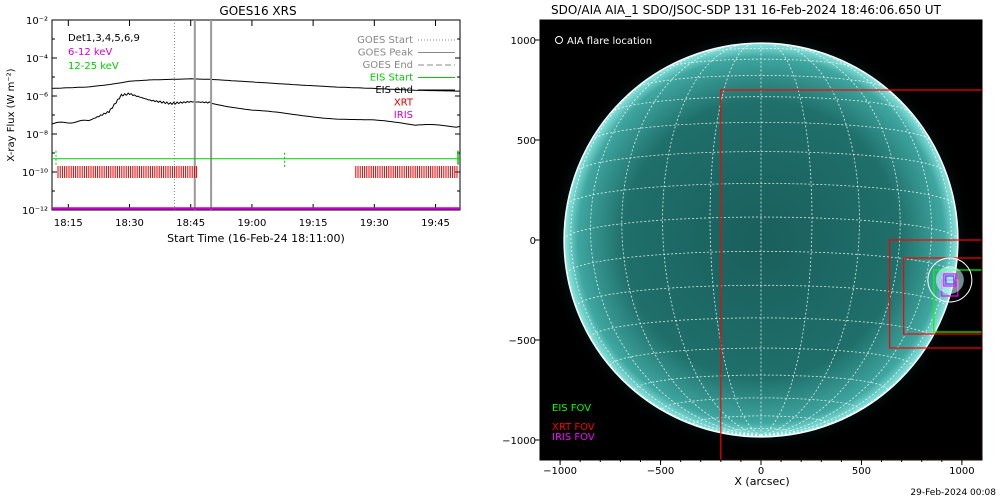  I want to click on aia-ytick-labels: 1000 500 0 −500 −1000, so click(519, 241).